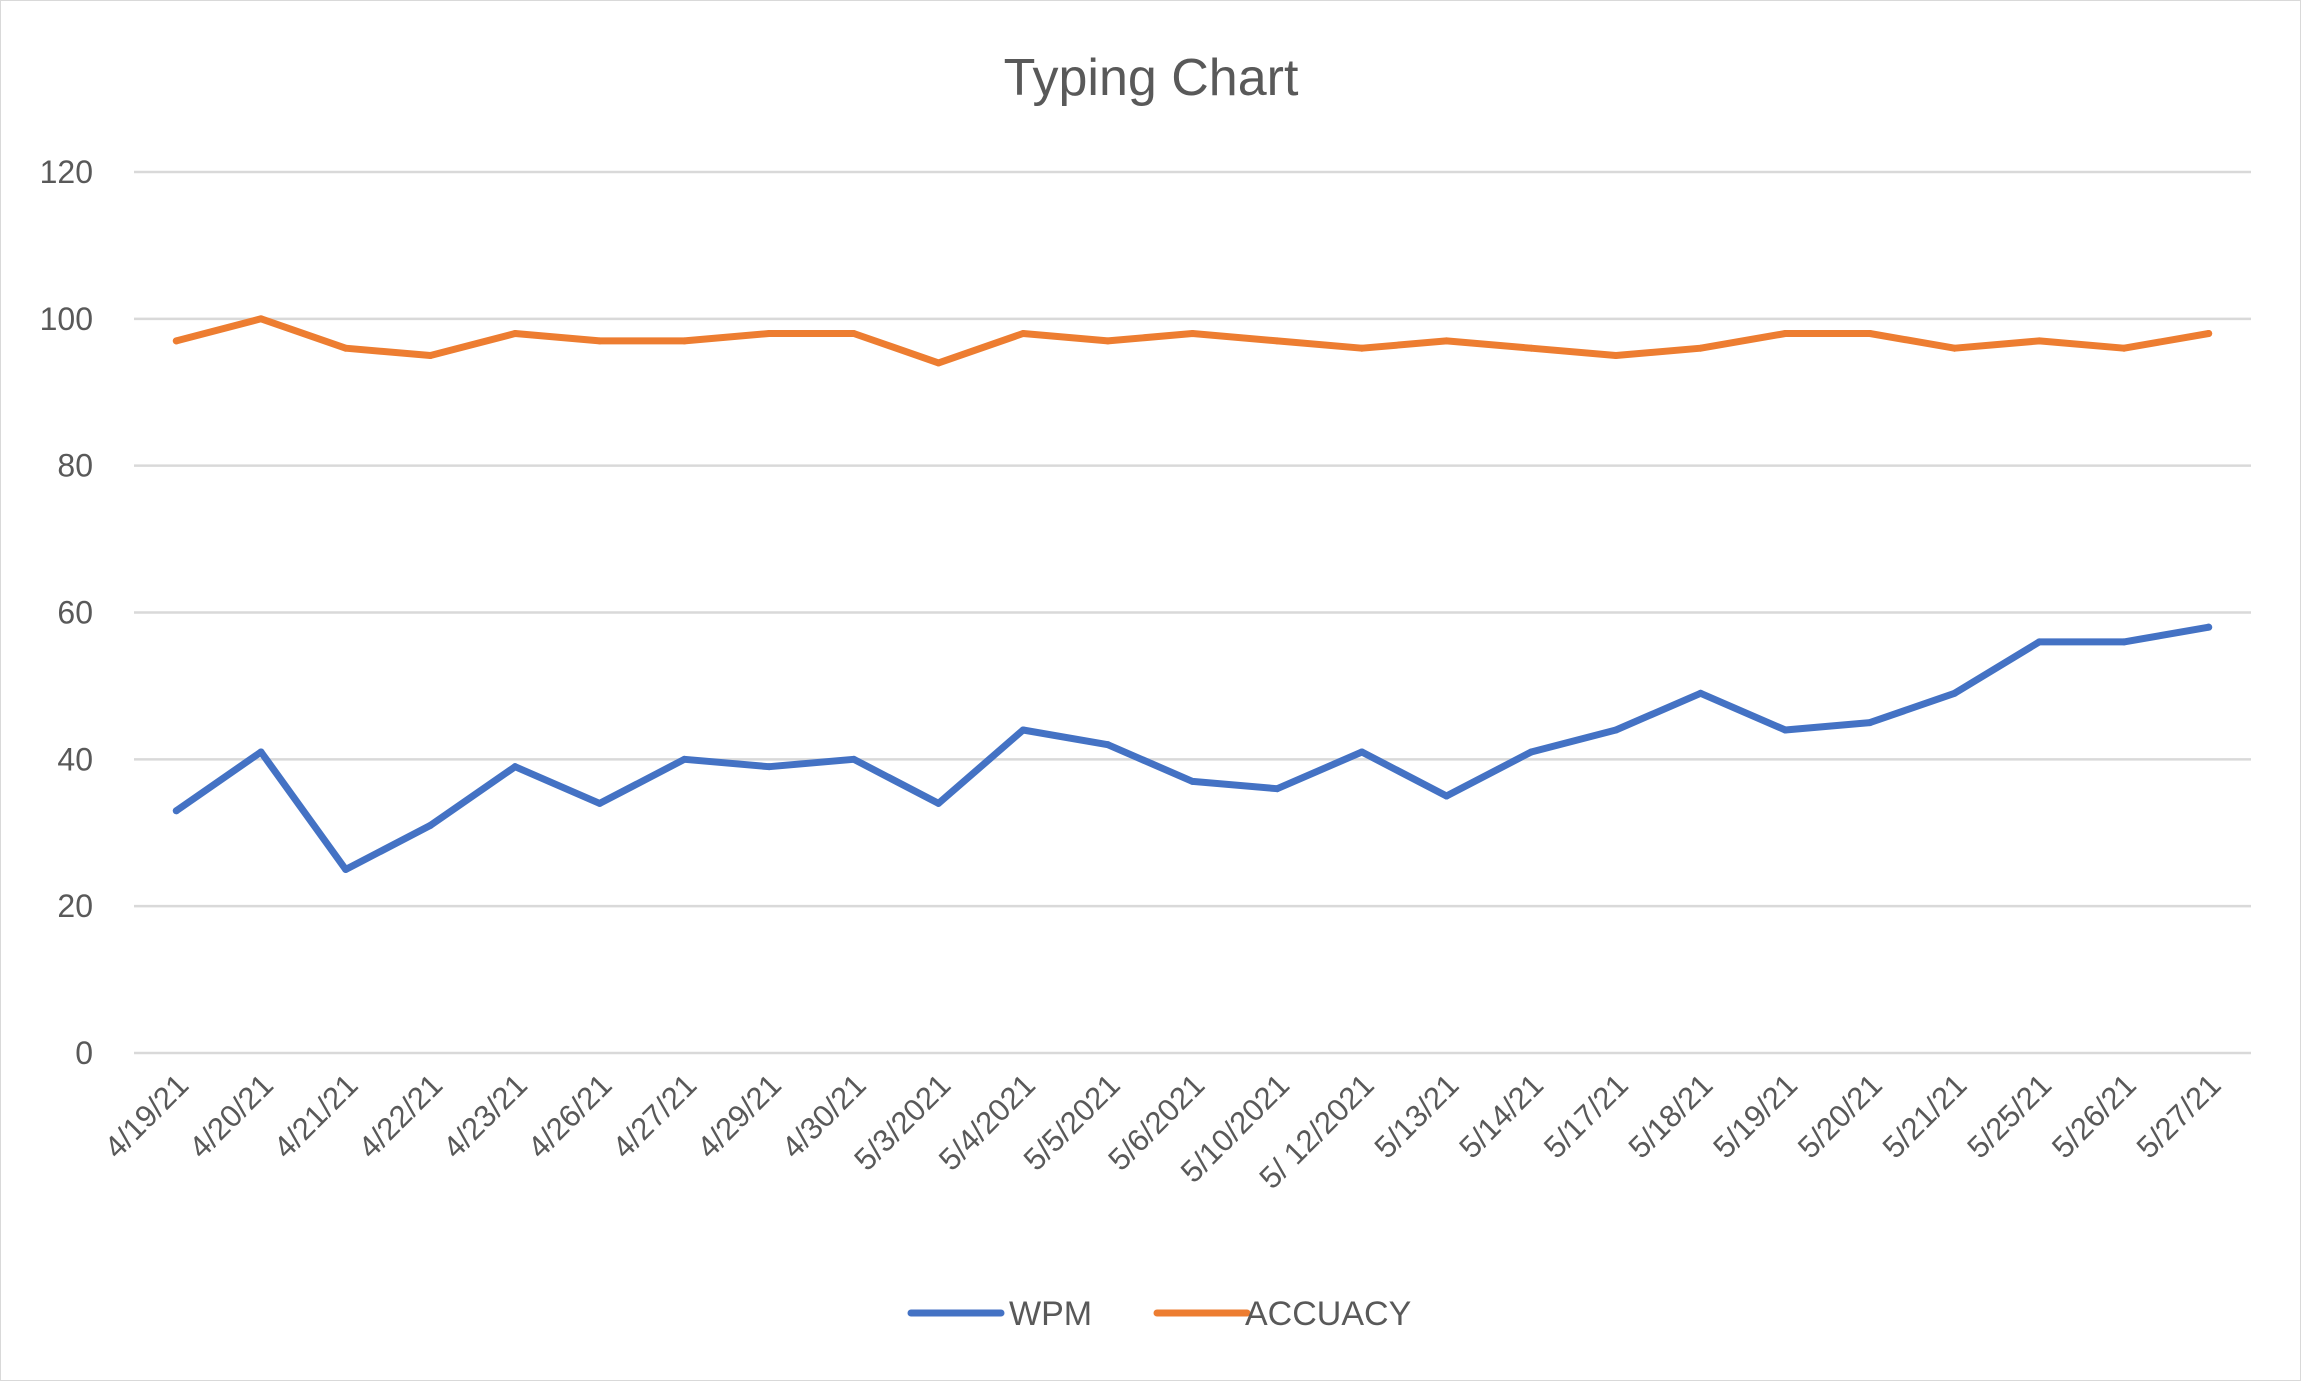 This screenshot has width=2303, height=1383. What do you see at coordinates (1671, 1116) in the screenshot?
I see `x-tick-label: 5/18/21` at bounding box center [1671, 1116].